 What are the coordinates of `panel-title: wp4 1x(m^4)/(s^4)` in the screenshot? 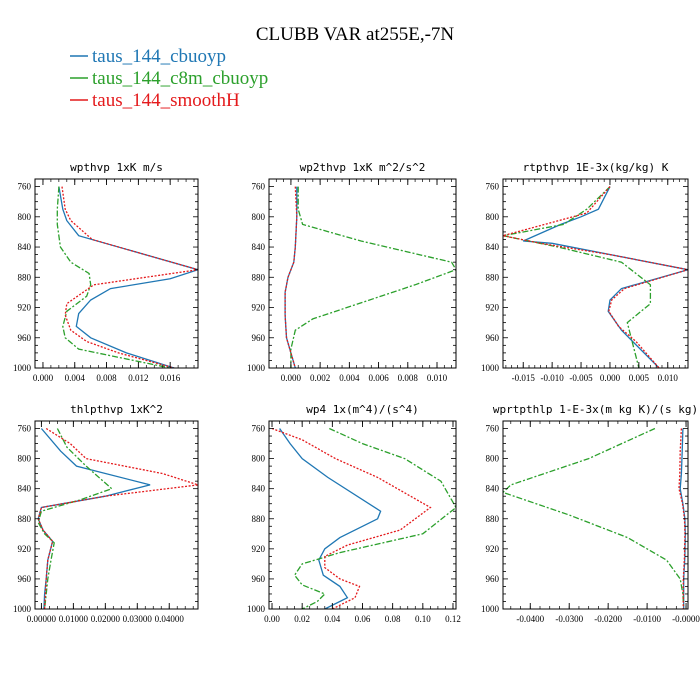 It's located at (362, 409).